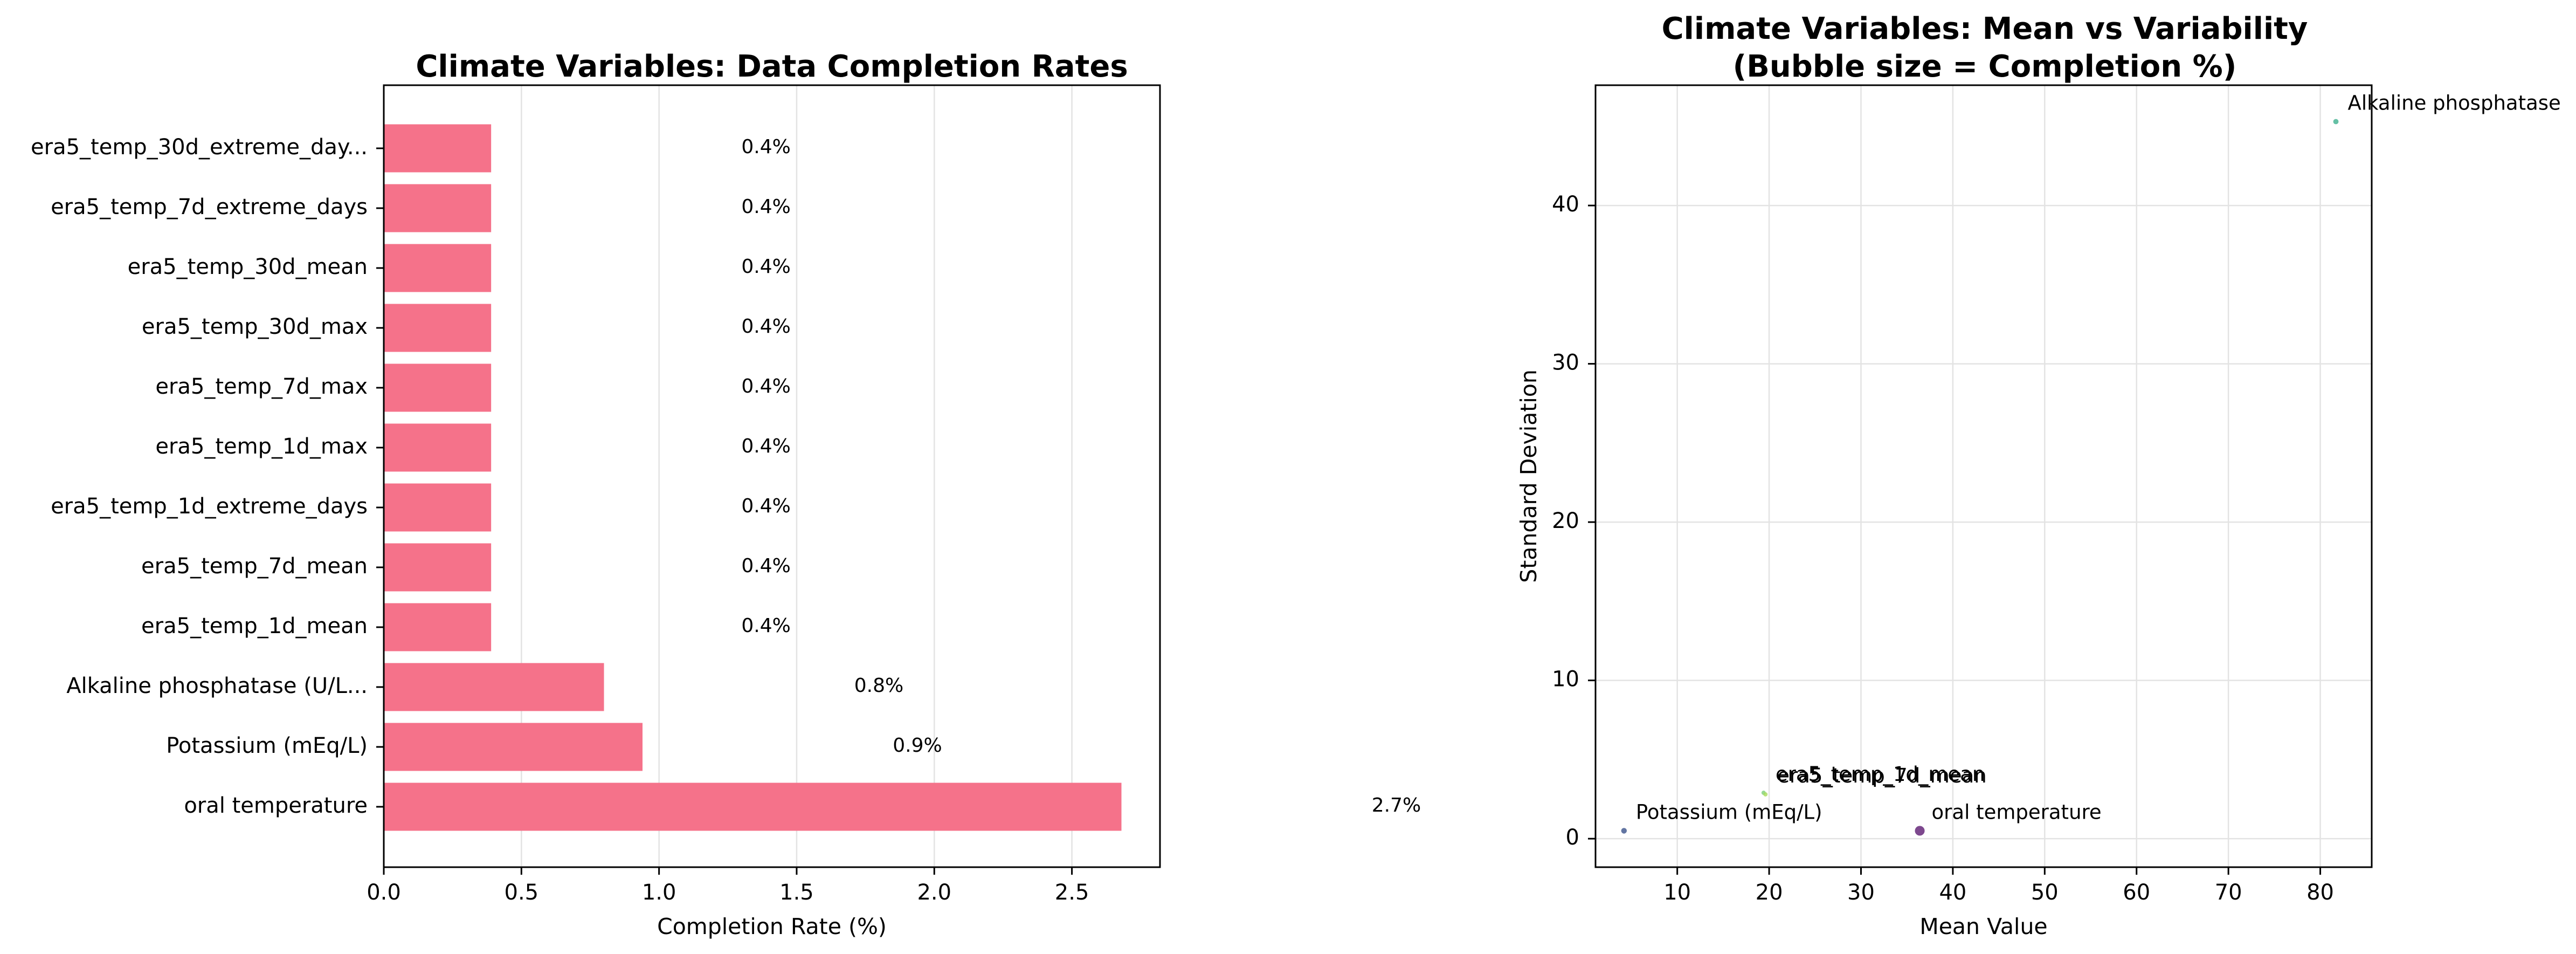 This screenshot has height=954, width=2576. What do you see at coordinates (917, 746) in the screenshot?
I see `bar-data-label: 0.9%` at bounding box center [917, 746].